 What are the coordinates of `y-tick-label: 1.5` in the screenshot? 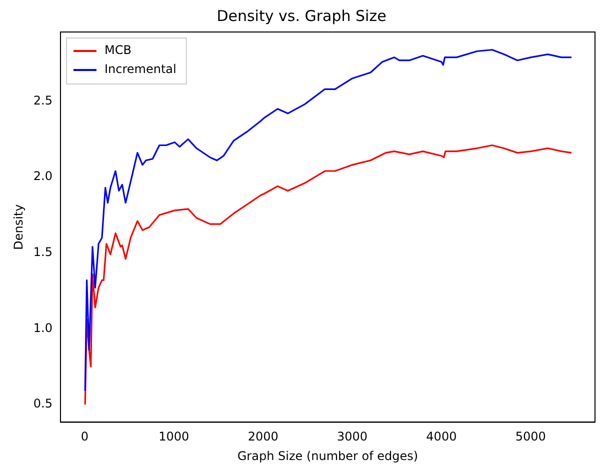 It's located at (42, 251).